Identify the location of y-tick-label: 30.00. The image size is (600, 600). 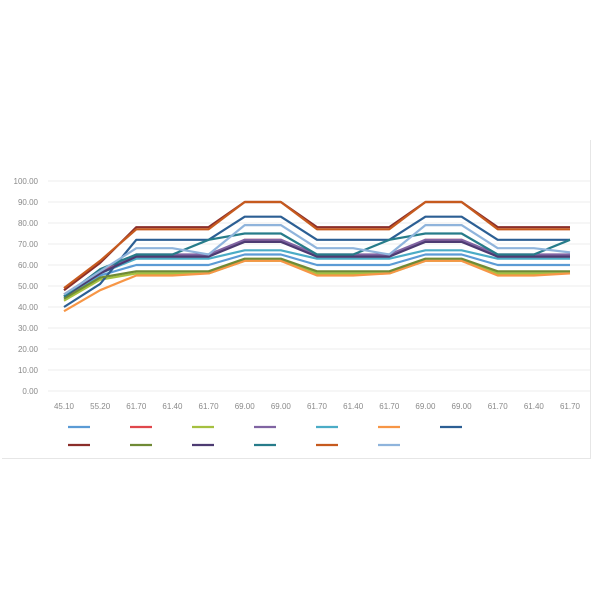
(28, 328).